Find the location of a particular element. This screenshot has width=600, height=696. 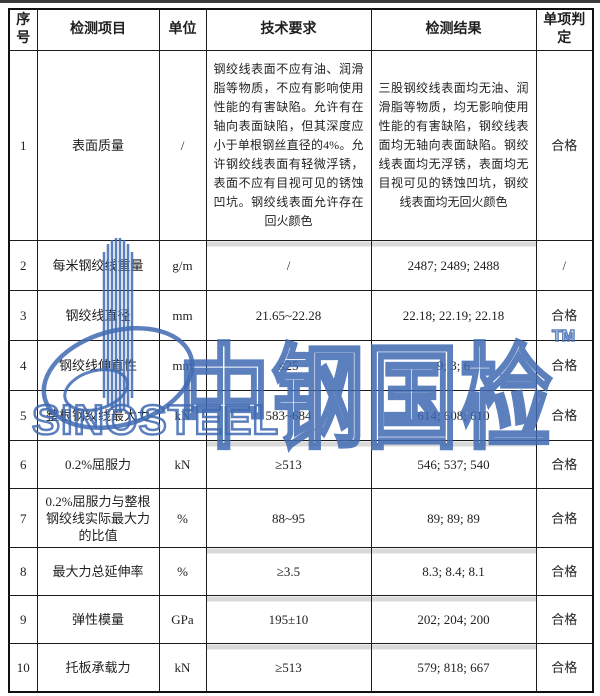

table-row: 9 弹性模量 GPa 195±10 202; 204; 200 合格 is located at coordinates (301, 619).